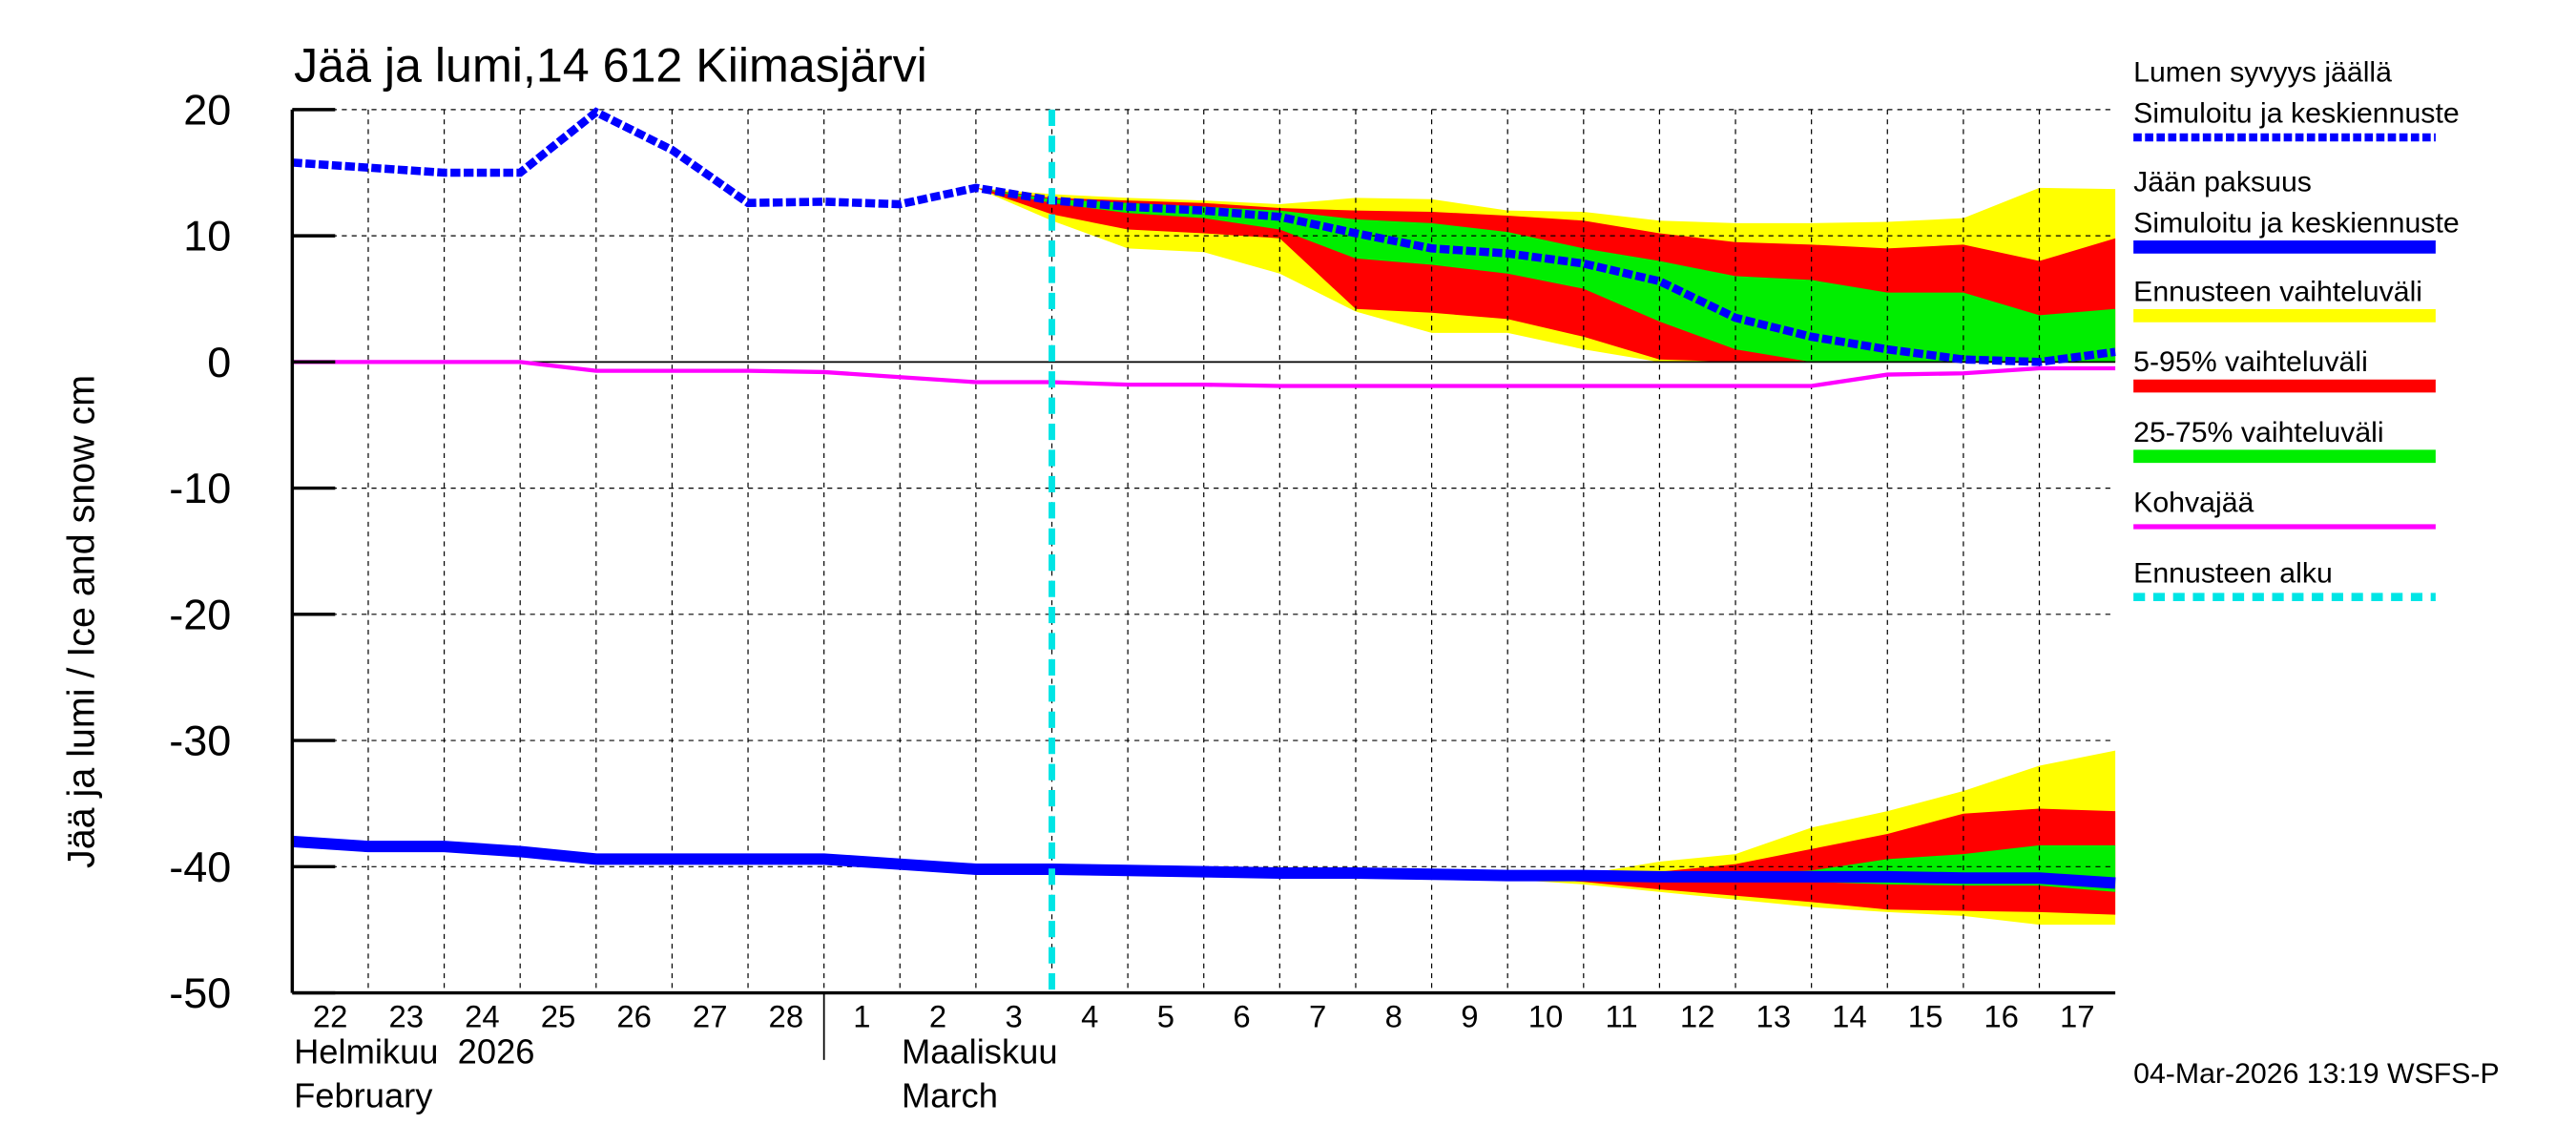  I want to click on x-tick-label: 12, so click(1697, 1017).